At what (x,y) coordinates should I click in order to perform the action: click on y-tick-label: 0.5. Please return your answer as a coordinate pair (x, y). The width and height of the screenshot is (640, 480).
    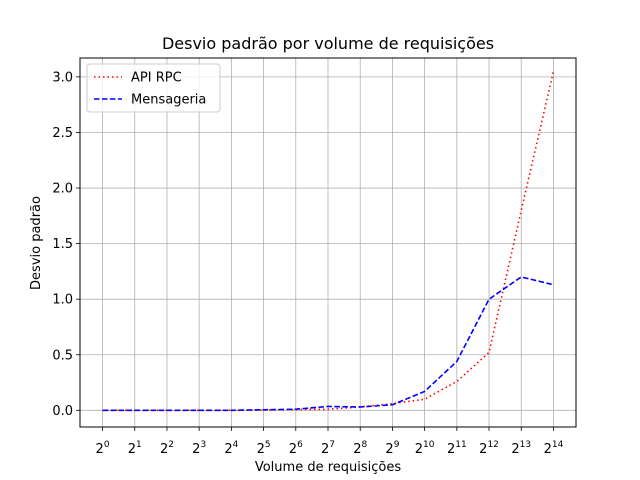
    Looking at the image, I should click on (62, 355).